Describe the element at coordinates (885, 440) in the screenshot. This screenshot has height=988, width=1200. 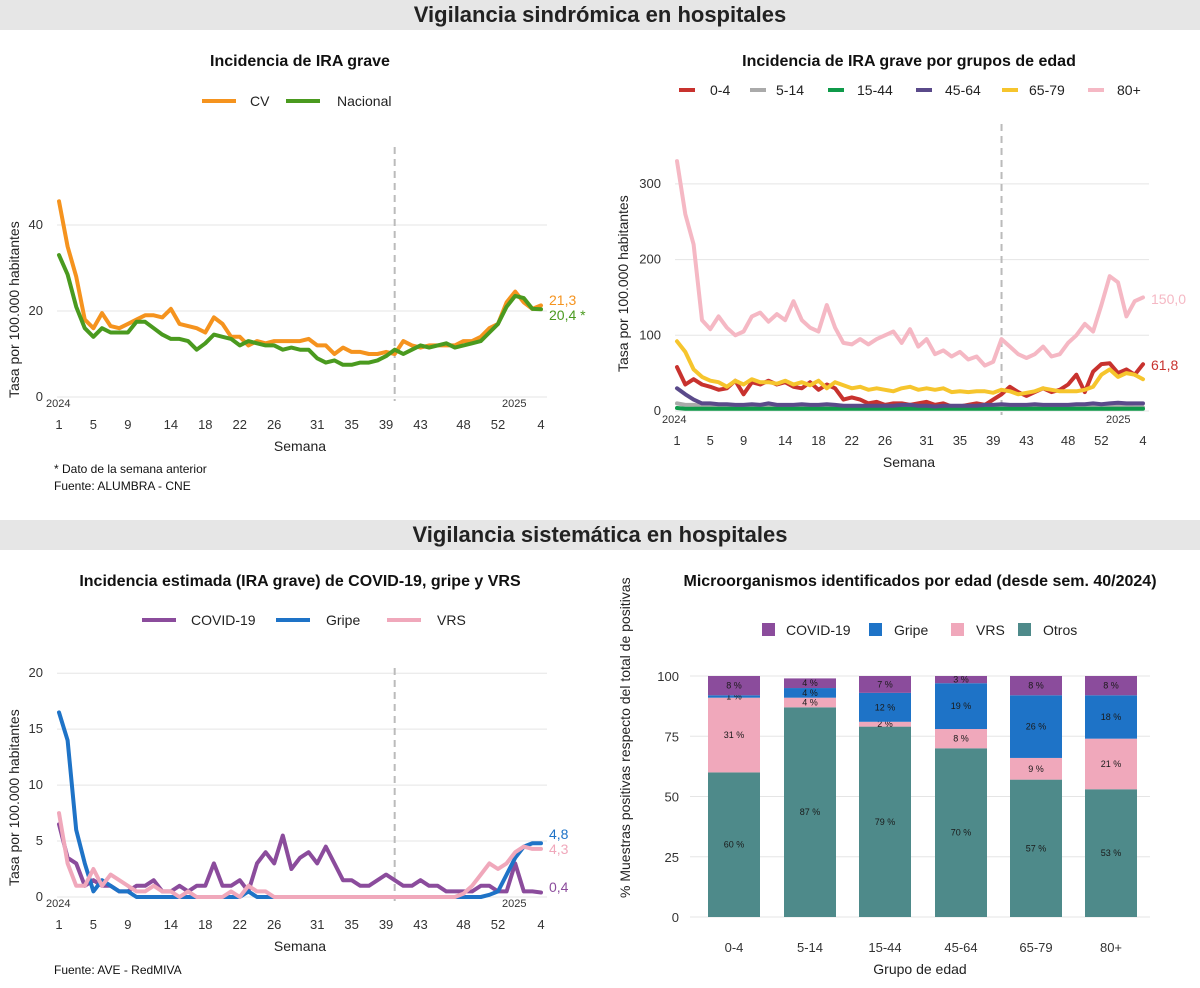
I see `x-tick-label: 26` at that location.